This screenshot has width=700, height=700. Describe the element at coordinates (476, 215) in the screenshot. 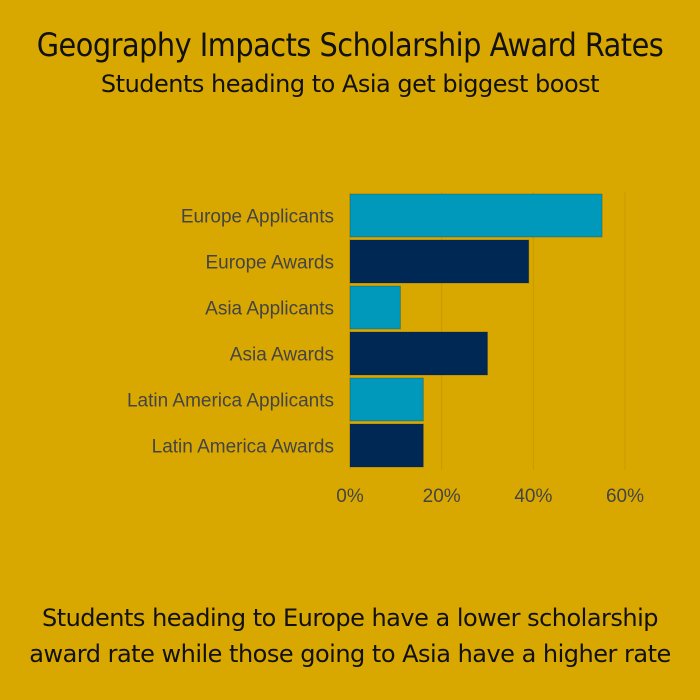

I see `bar-europe-applicants` at that location.